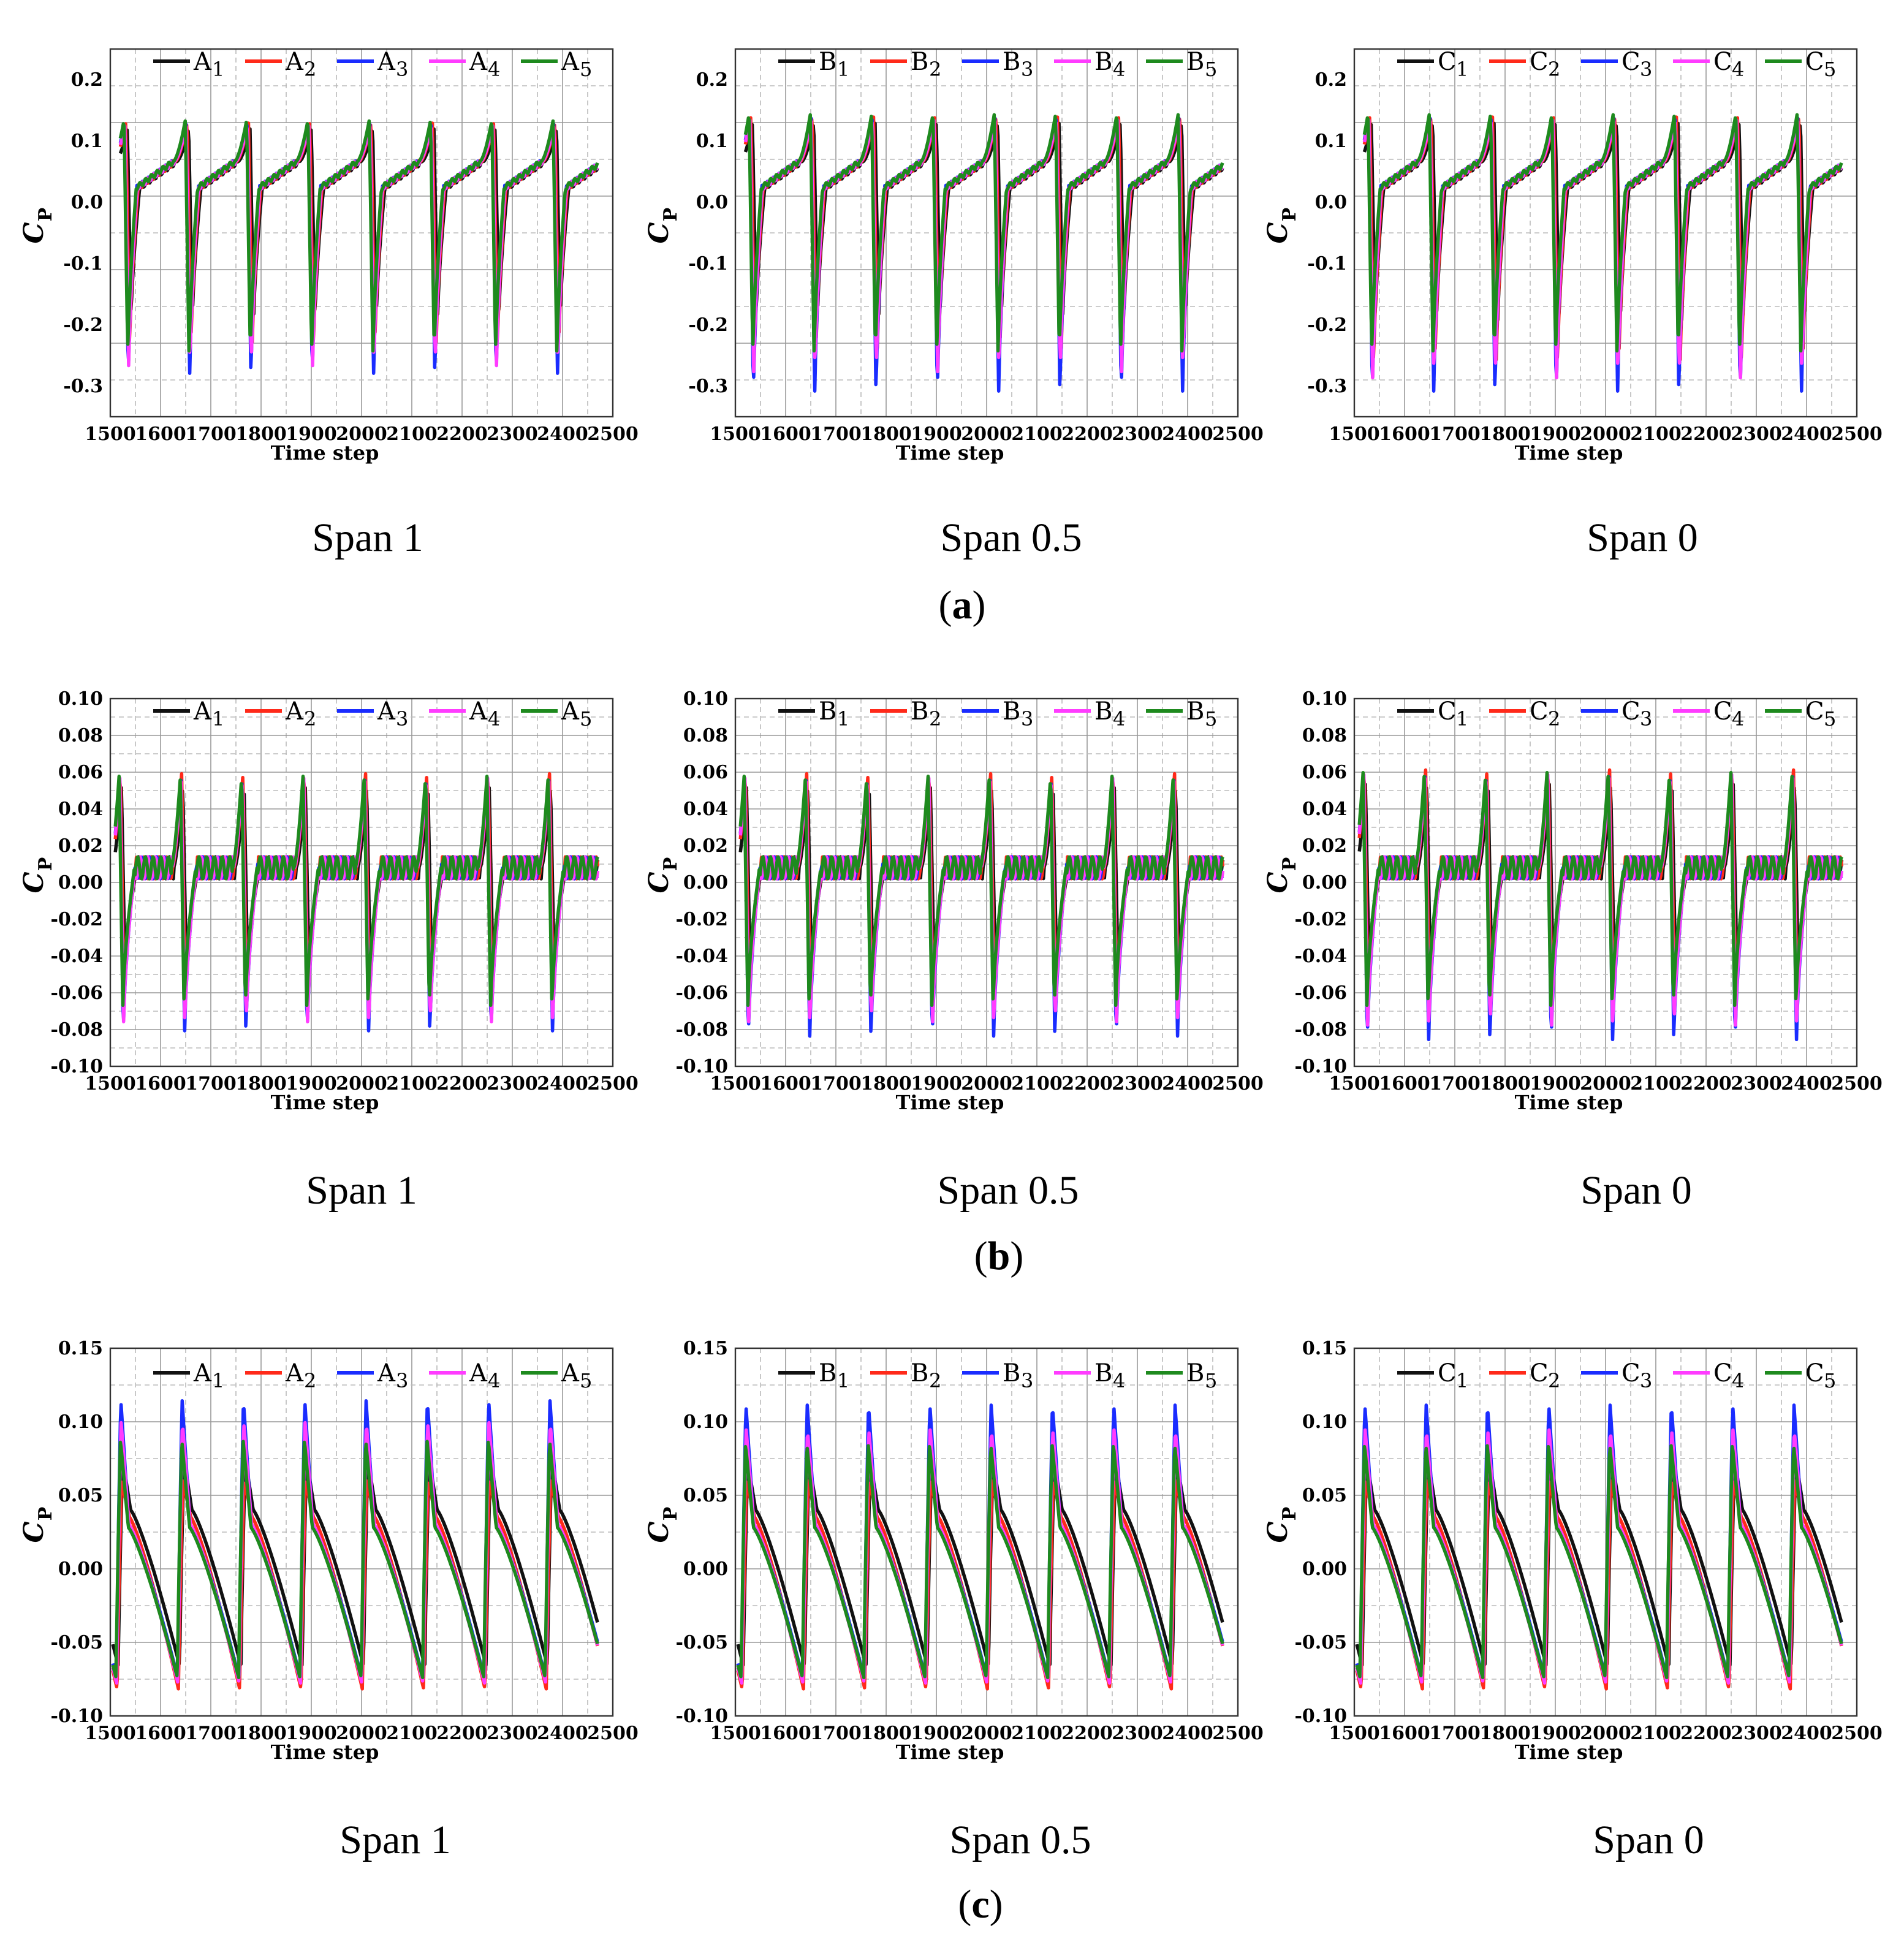  What do you see at coordinates (1321, 956) in the screenshot?
I see `y-tick-label: -0.04` at bounding box center [1321, 956].